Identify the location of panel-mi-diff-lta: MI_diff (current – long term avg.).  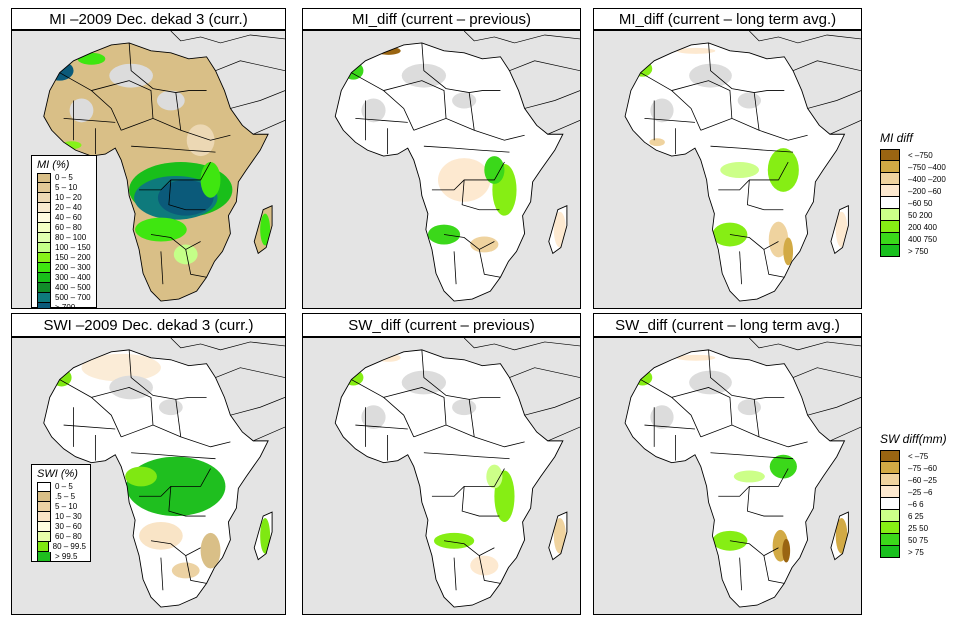
(727, 158).